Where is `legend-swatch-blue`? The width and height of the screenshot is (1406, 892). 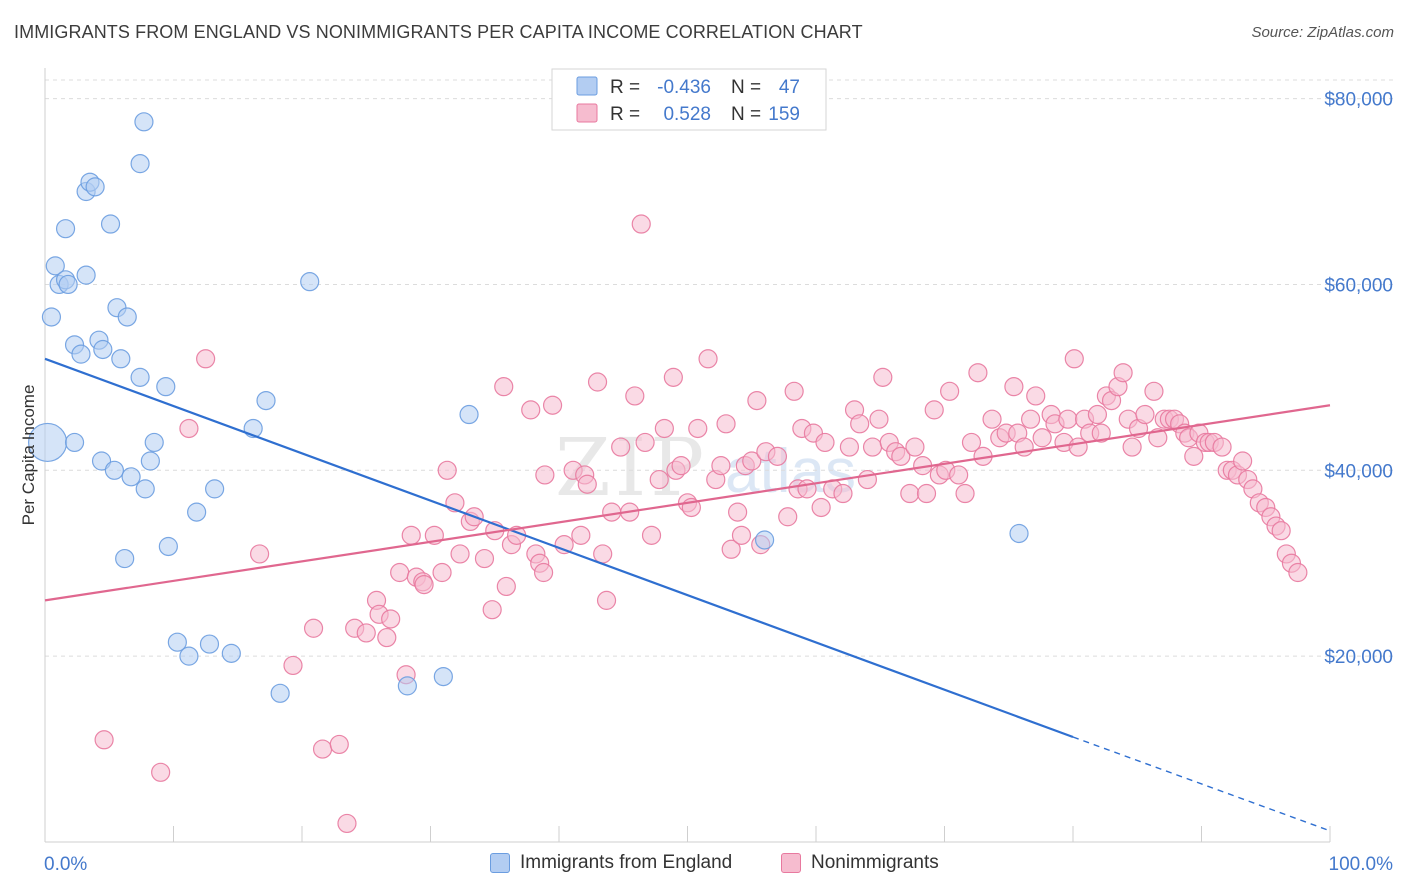
legend-swatch-blue is located at coordinates (500, 863).